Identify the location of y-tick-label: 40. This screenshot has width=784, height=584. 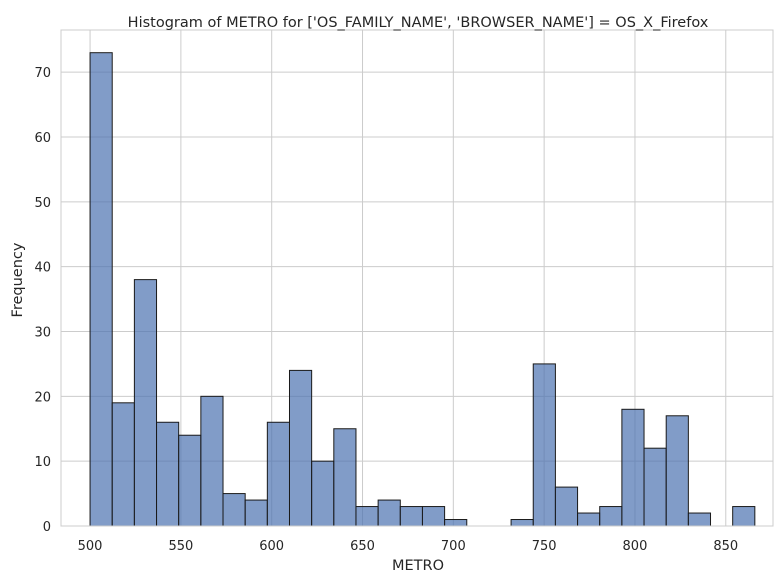
(42, 268).